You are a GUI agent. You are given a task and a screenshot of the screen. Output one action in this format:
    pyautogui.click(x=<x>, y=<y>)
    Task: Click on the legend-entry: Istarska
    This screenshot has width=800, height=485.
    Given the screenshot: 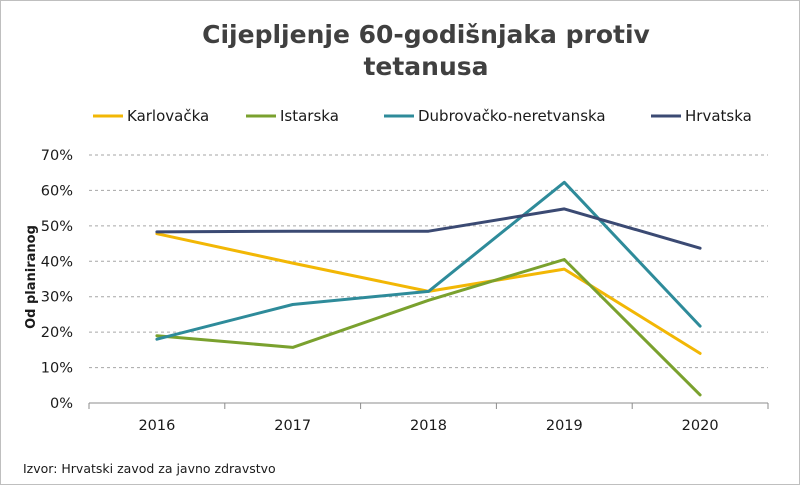 What is the action you would take?
    pyautogui.click(x=309, y=116)
    